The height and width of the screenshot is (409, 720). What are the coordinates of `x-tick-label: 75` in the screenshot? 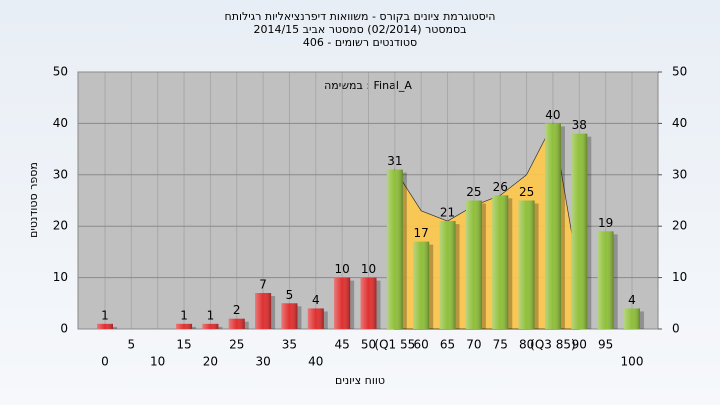 It's located at (500, 345).